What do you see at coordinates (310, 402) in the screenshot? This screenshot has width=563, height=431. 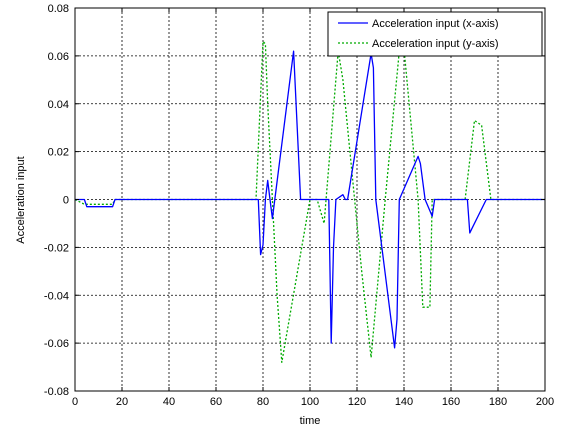 I see `x-tick-label: 100` at bounding box center [310, 402].